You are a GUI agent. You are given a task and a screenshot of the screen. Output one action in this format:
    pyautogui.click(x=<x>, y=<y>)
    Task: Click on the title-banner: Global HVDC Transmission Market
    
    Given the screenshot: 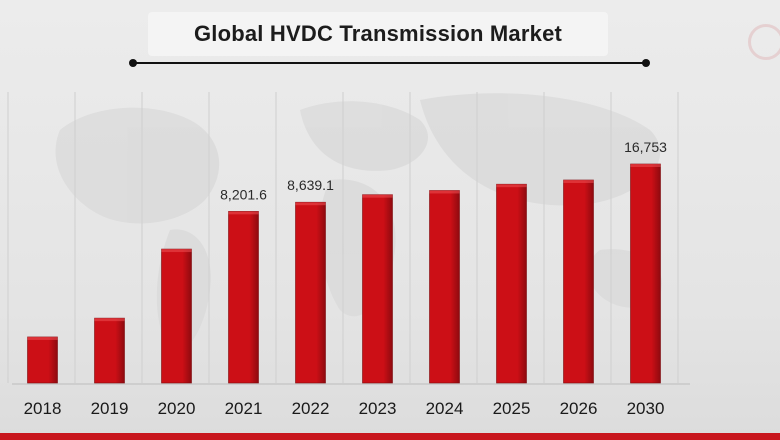 What is the action you would take?
    pyautogui.click(x=378, y=34)
    